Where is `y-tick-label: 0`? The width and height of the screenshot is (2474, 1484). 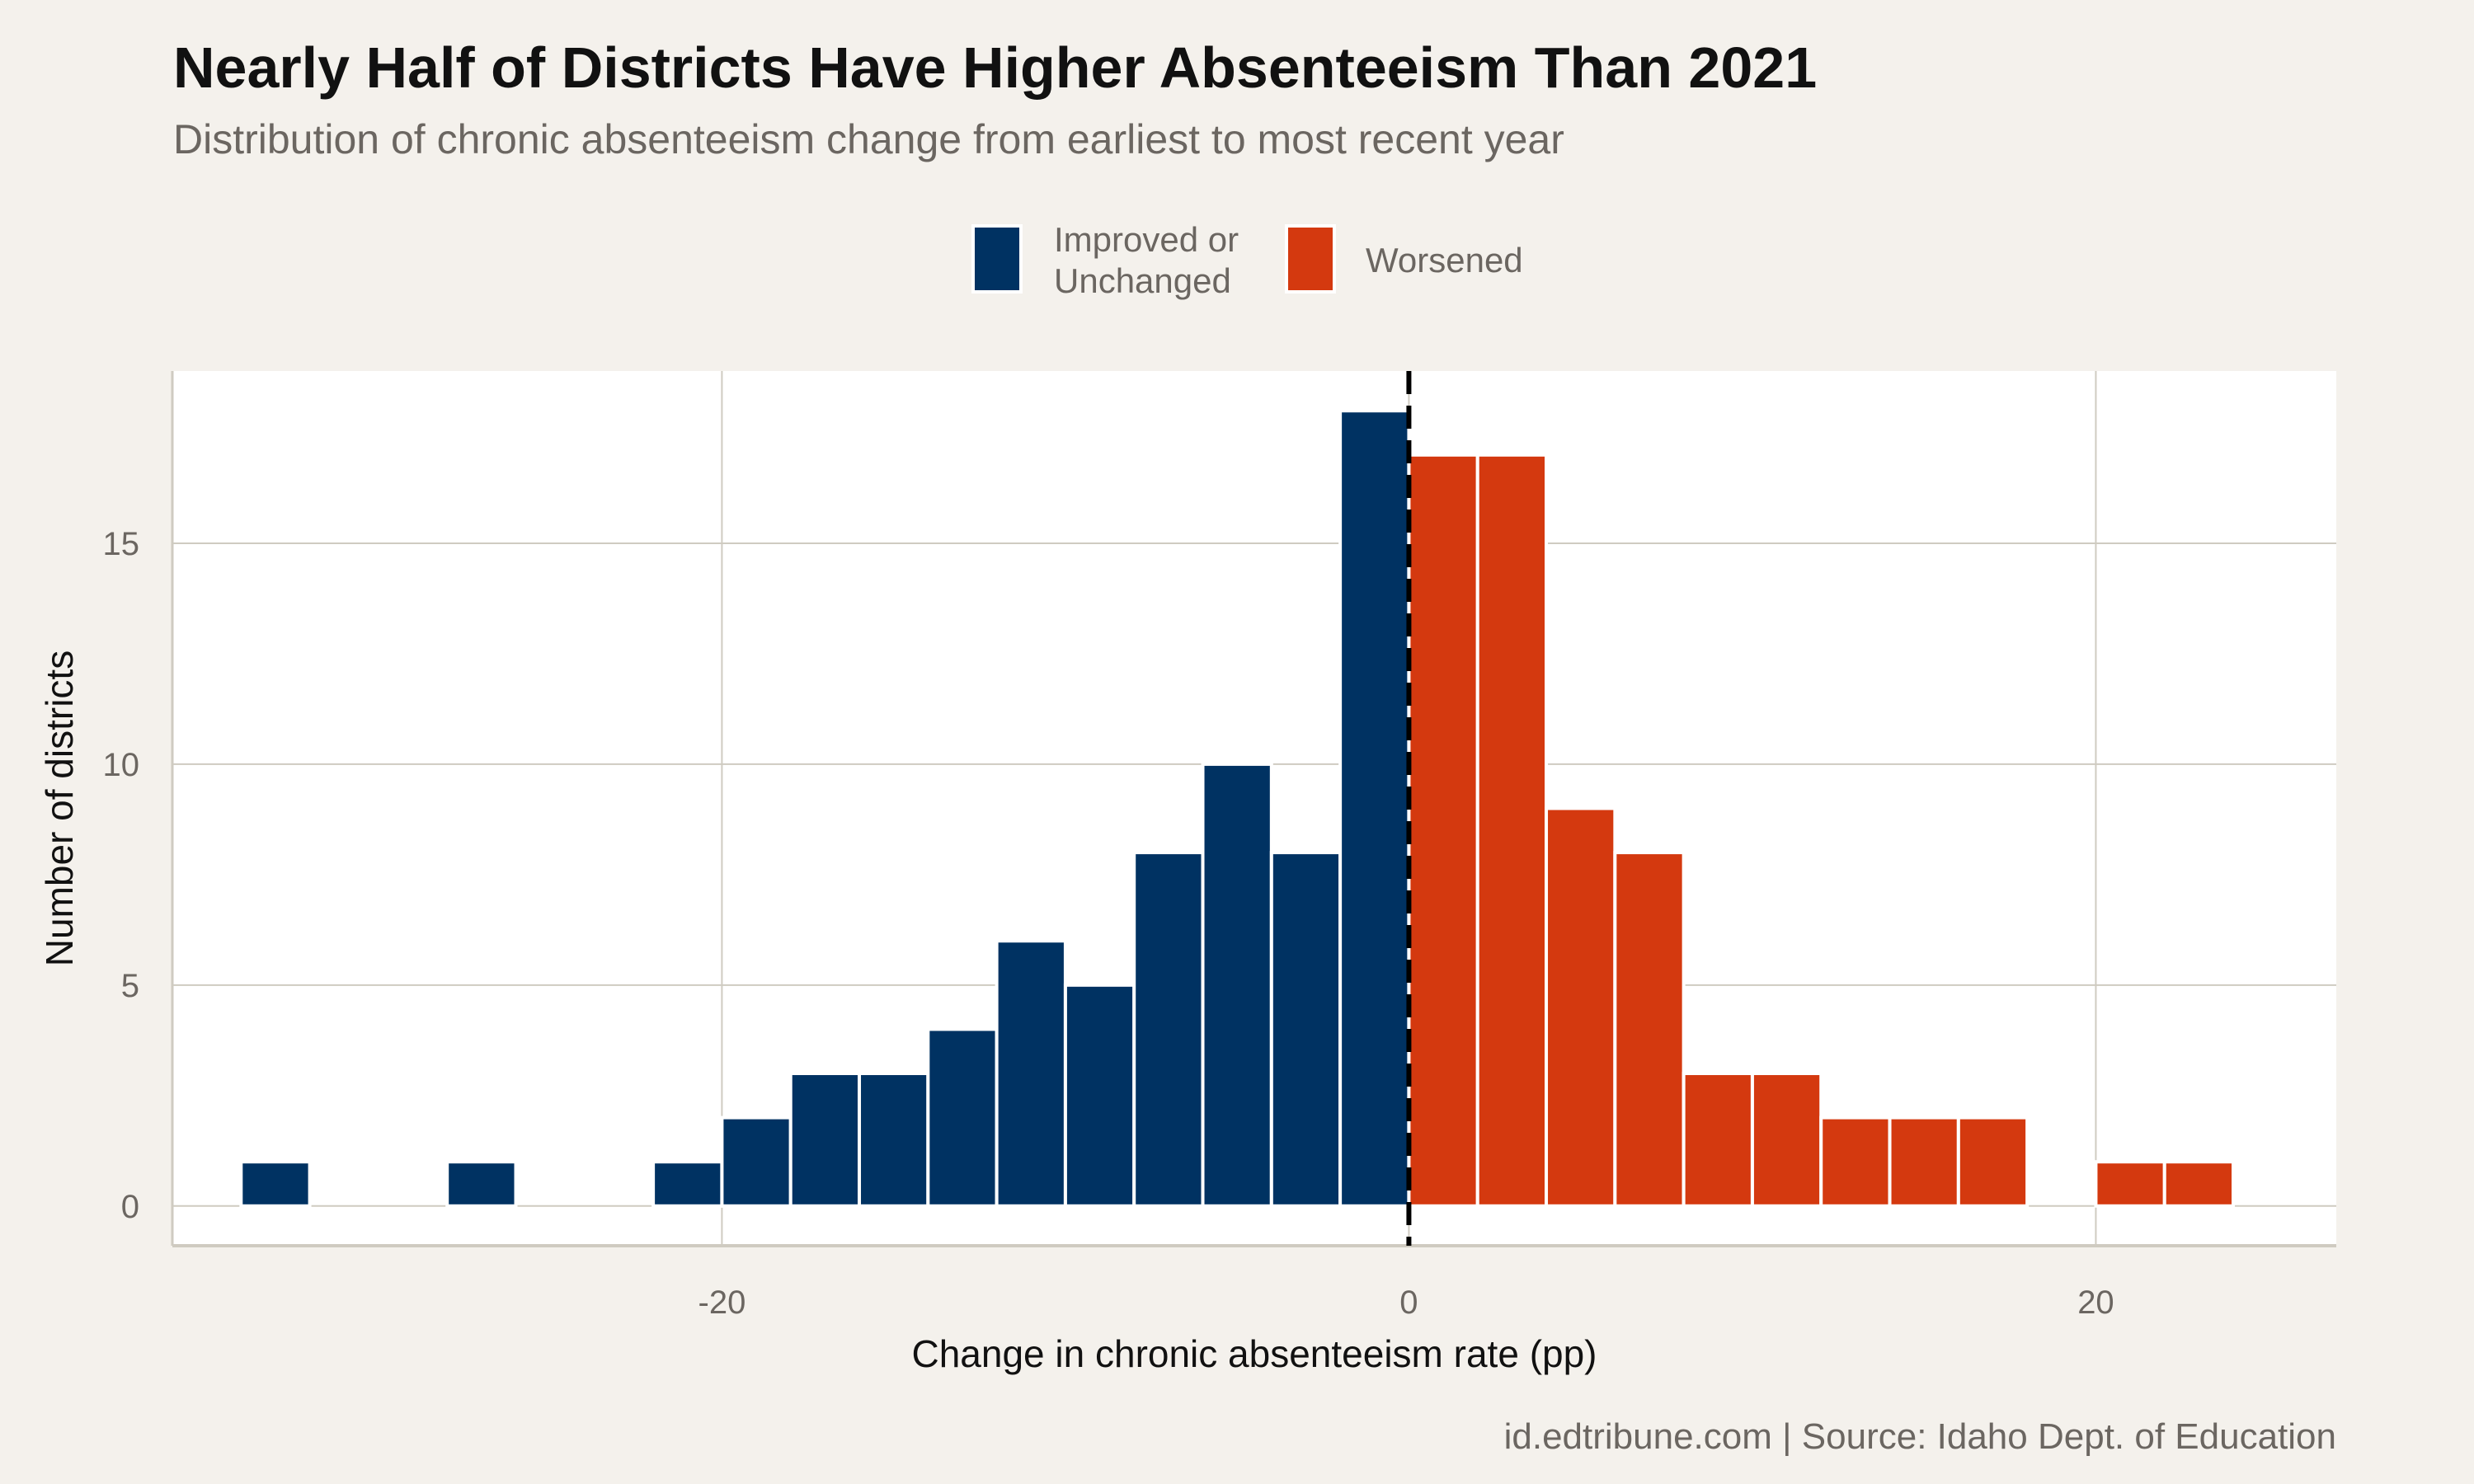
y-tick-label: 0 is located at coordinates (130, 1207).